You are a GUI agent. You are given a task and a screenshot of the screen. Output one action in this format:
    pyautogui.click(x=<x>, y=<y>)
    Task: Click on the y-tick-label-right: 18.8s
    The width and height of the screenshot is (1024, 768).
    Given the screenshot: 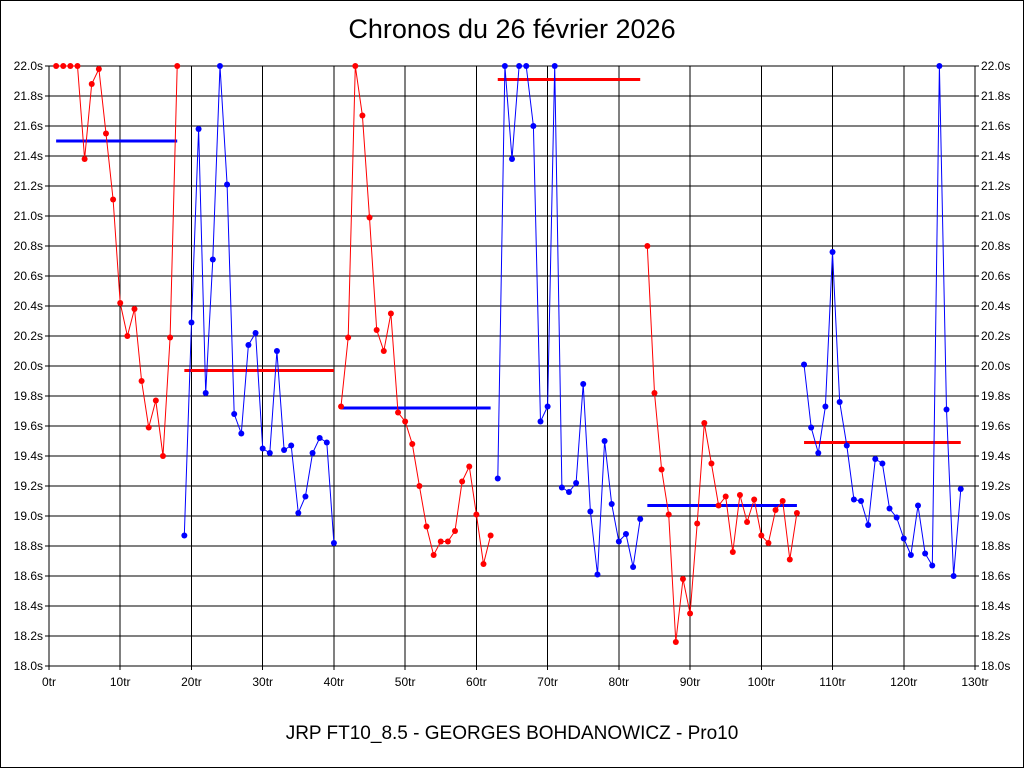 What is the action you would take?
    pyautogui.click(x=995, y=546)
    